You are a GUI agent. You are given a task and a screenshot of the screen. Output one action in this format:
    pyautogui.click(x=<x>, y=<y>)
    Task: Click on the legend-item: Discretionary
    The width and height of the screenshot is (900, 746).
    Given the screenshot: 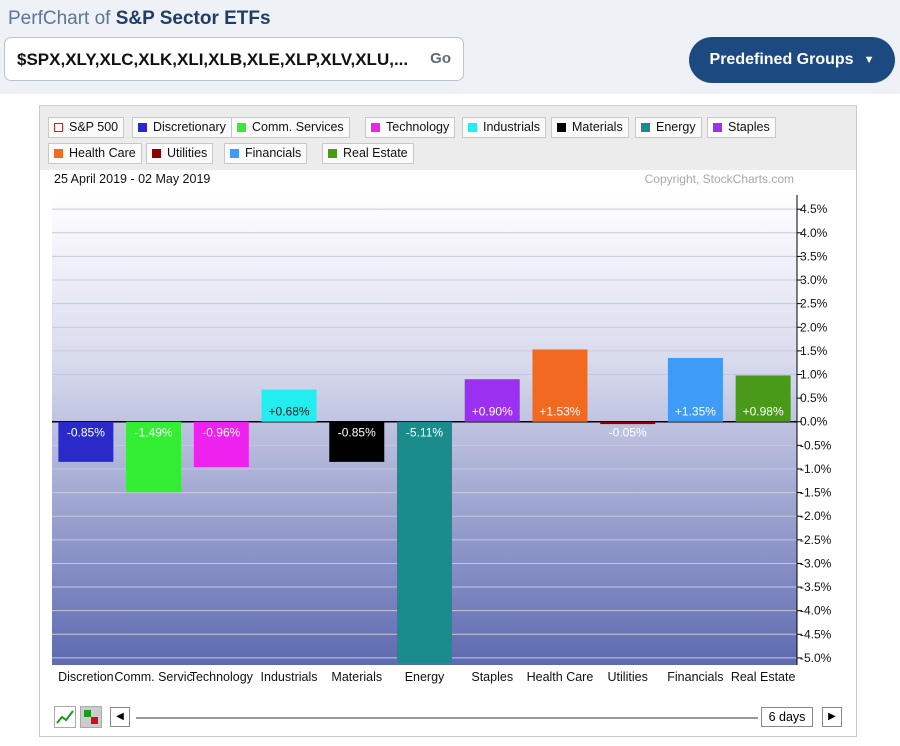 What is the action you would take?
    pyautogui.click(x=182, y=127)
    